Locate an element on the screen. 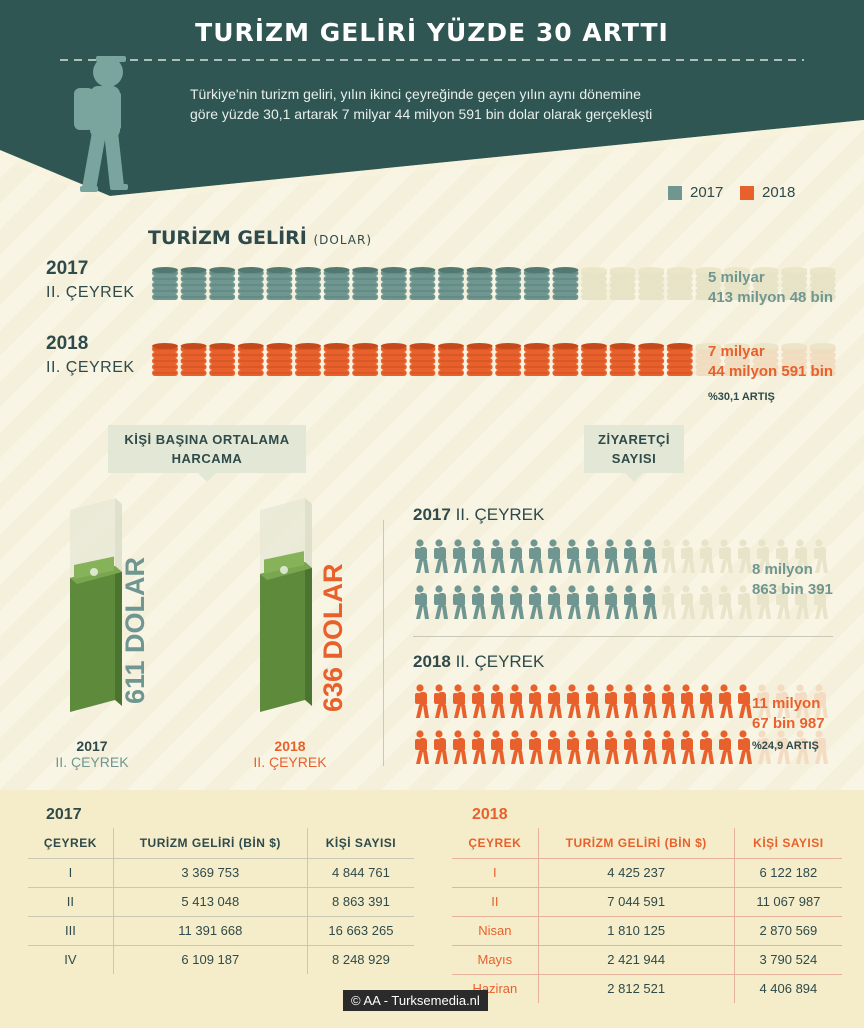 Image resolution: width=864 pixels, height=1028 pixels. table-2018-cell: 2 812 521 is located at coordinates (636, 988).